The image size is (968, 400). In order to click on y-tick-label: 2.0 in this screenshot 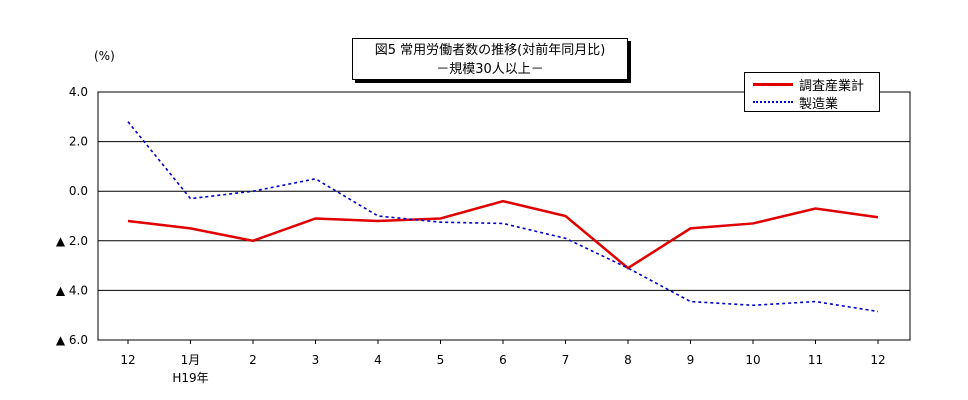, I will do `click(78, 142)`.